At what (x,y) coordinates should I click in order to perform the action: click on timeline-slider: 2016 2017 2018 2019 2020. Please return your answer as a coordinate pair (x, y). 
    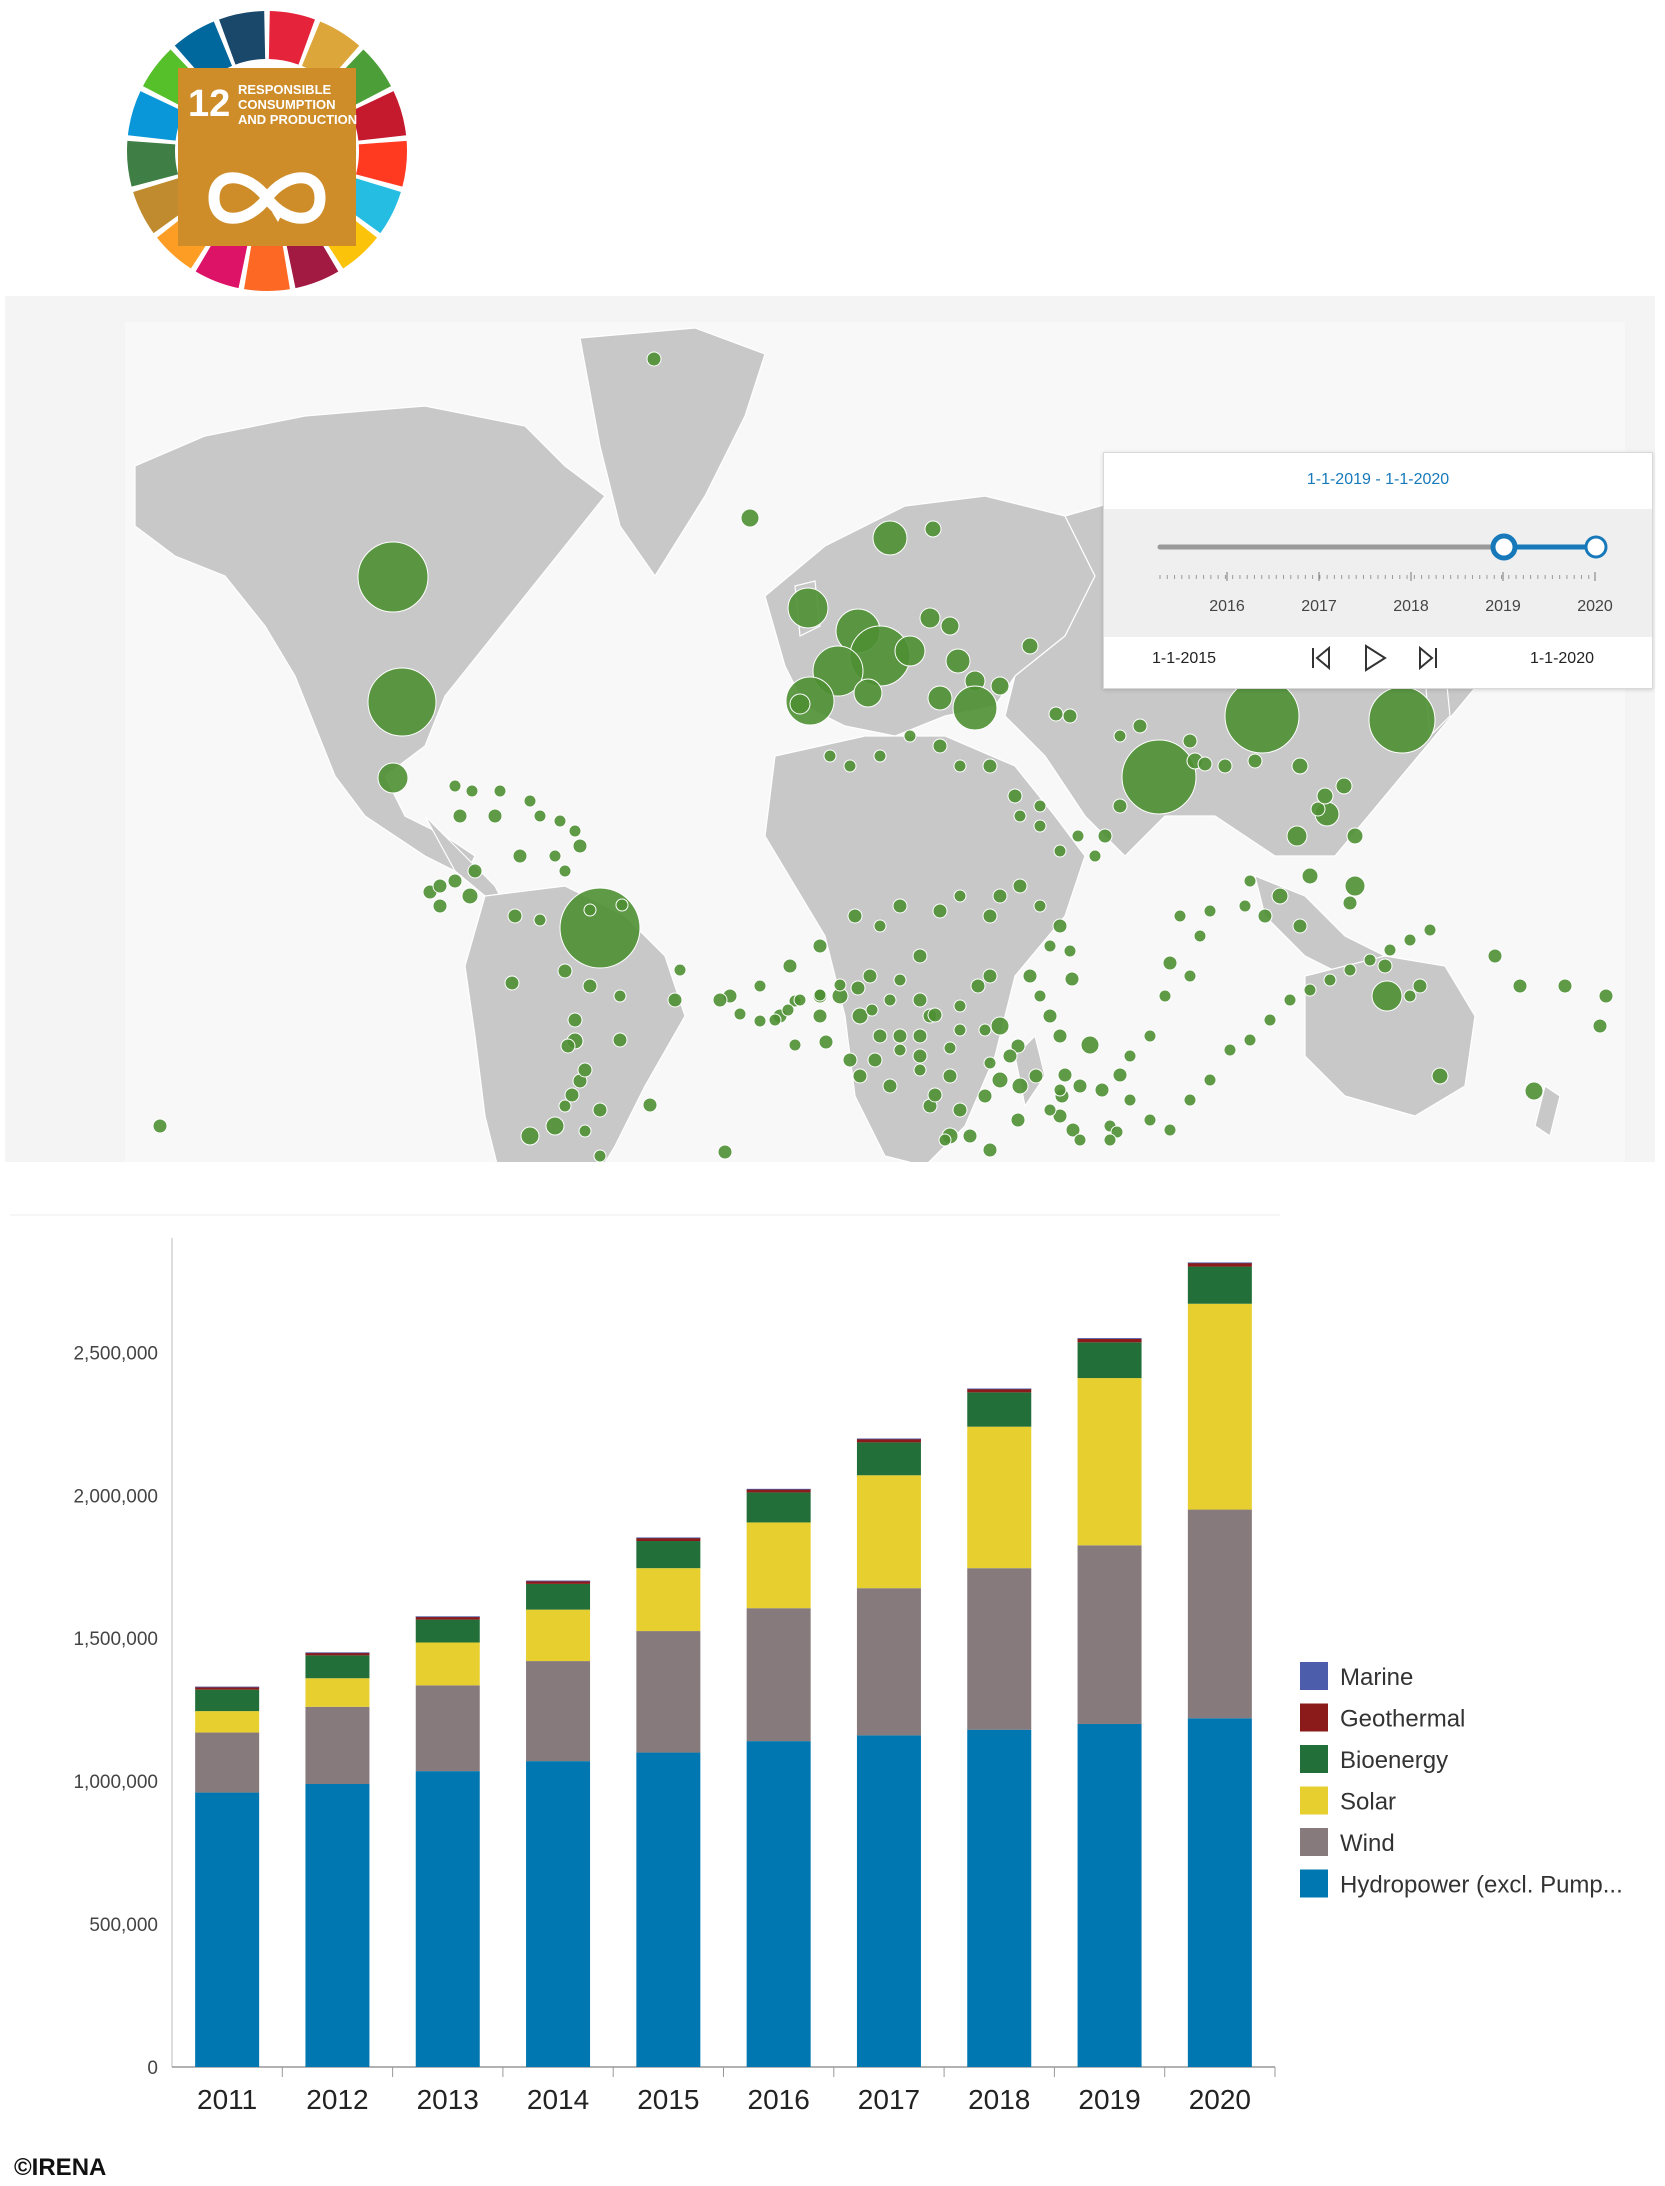
    Looking at the image, I should click on (1378, 573).